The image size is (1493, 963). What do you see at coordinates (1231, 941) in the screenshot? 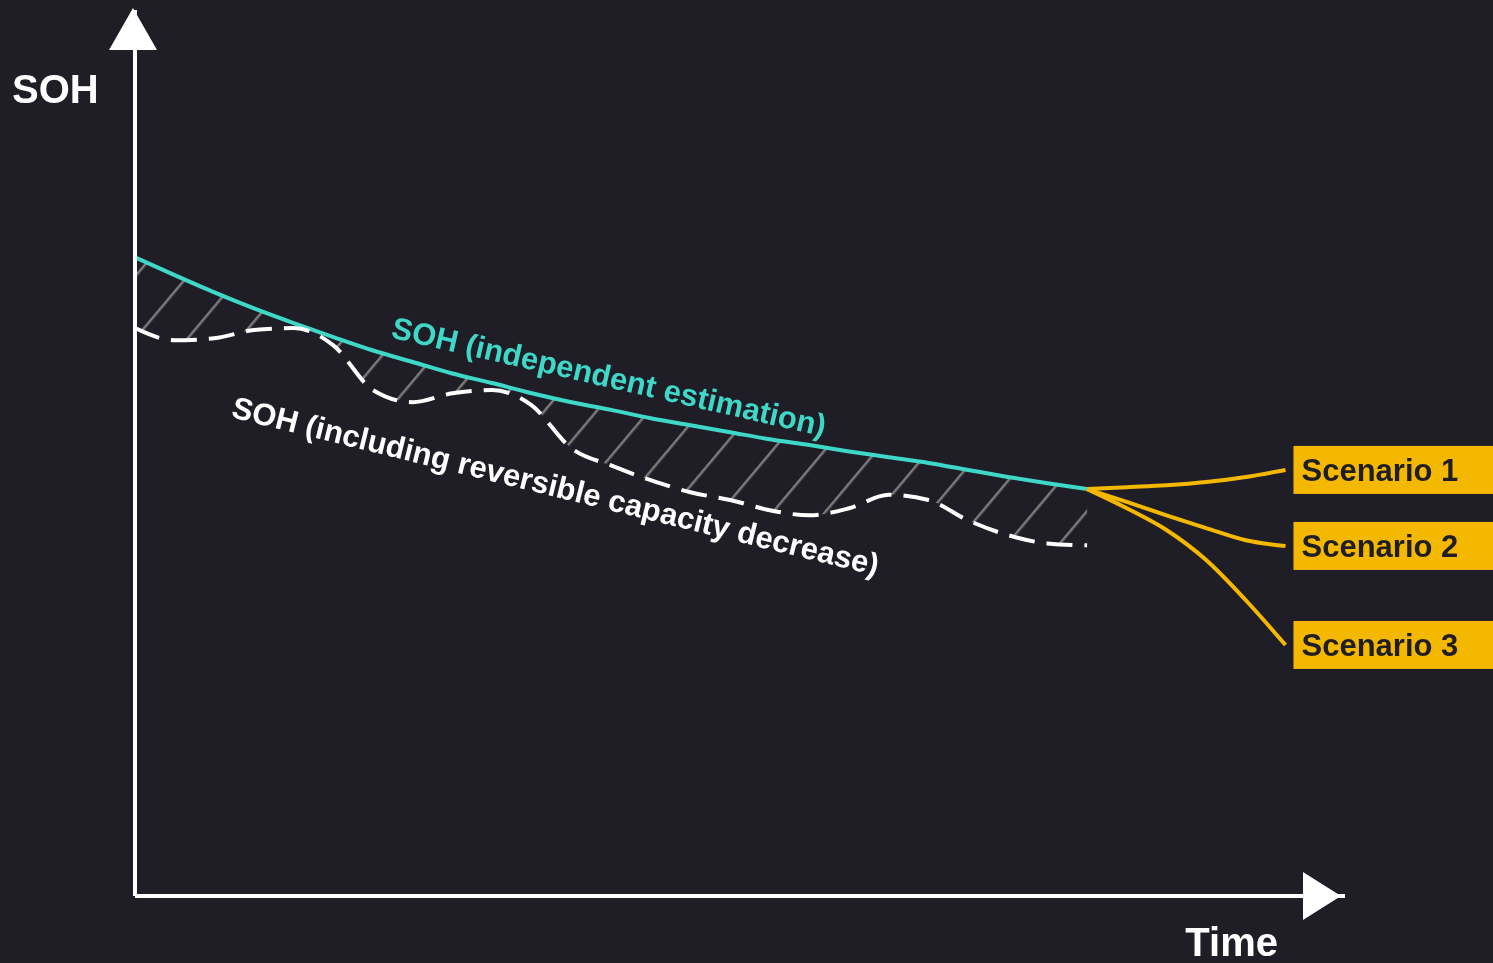
I see `x-axis-title: Time` at bounding box center [1231, 941].